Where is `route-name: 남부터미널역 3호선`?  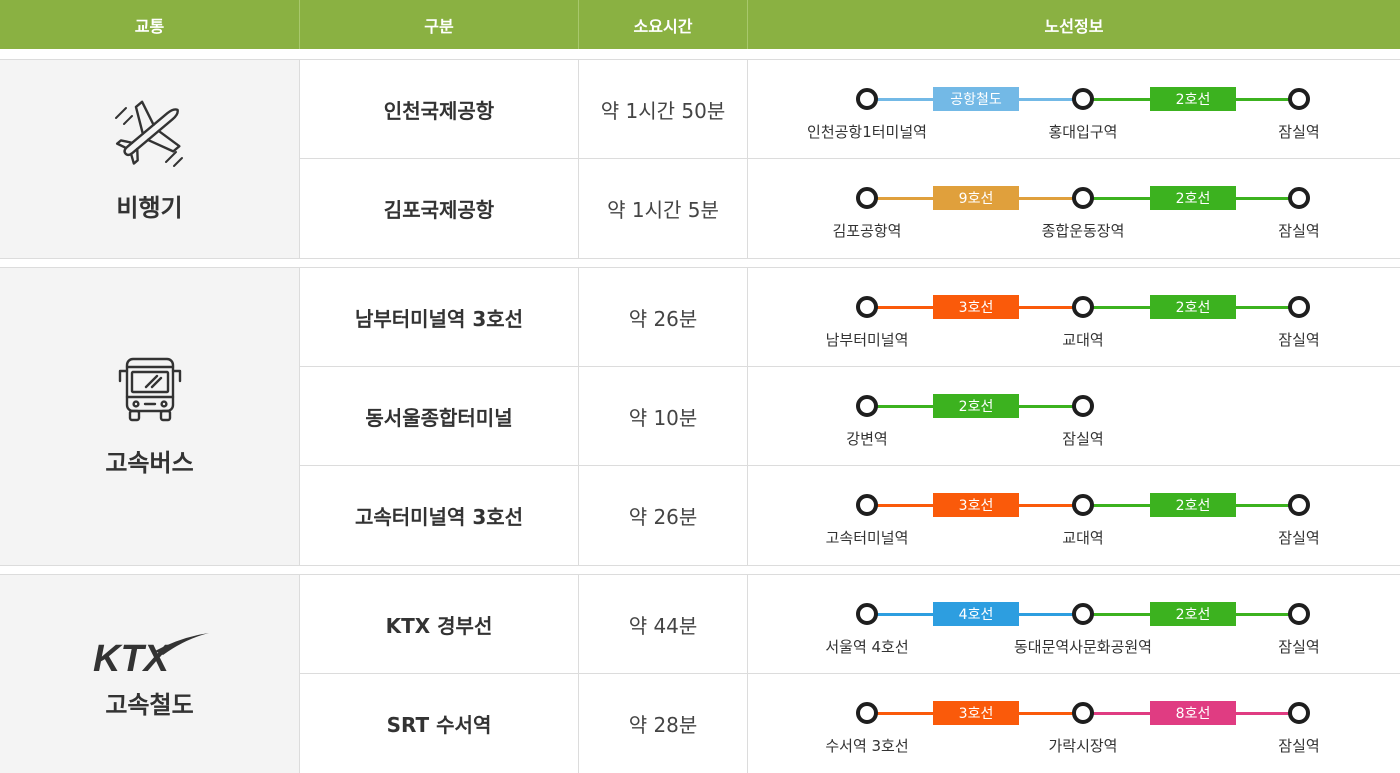 route-name: 남부터미널역 3호선 is located at coordinates (439, 317).